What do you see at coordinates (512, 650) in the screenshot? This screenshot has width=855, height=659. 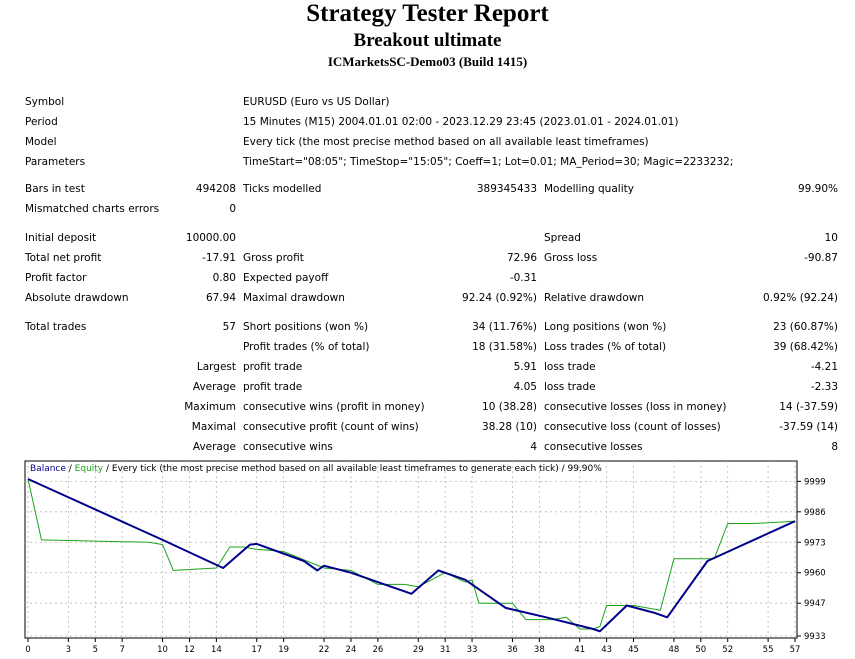 I see `x-tick-label: 36` at bounding box center [512, 650].